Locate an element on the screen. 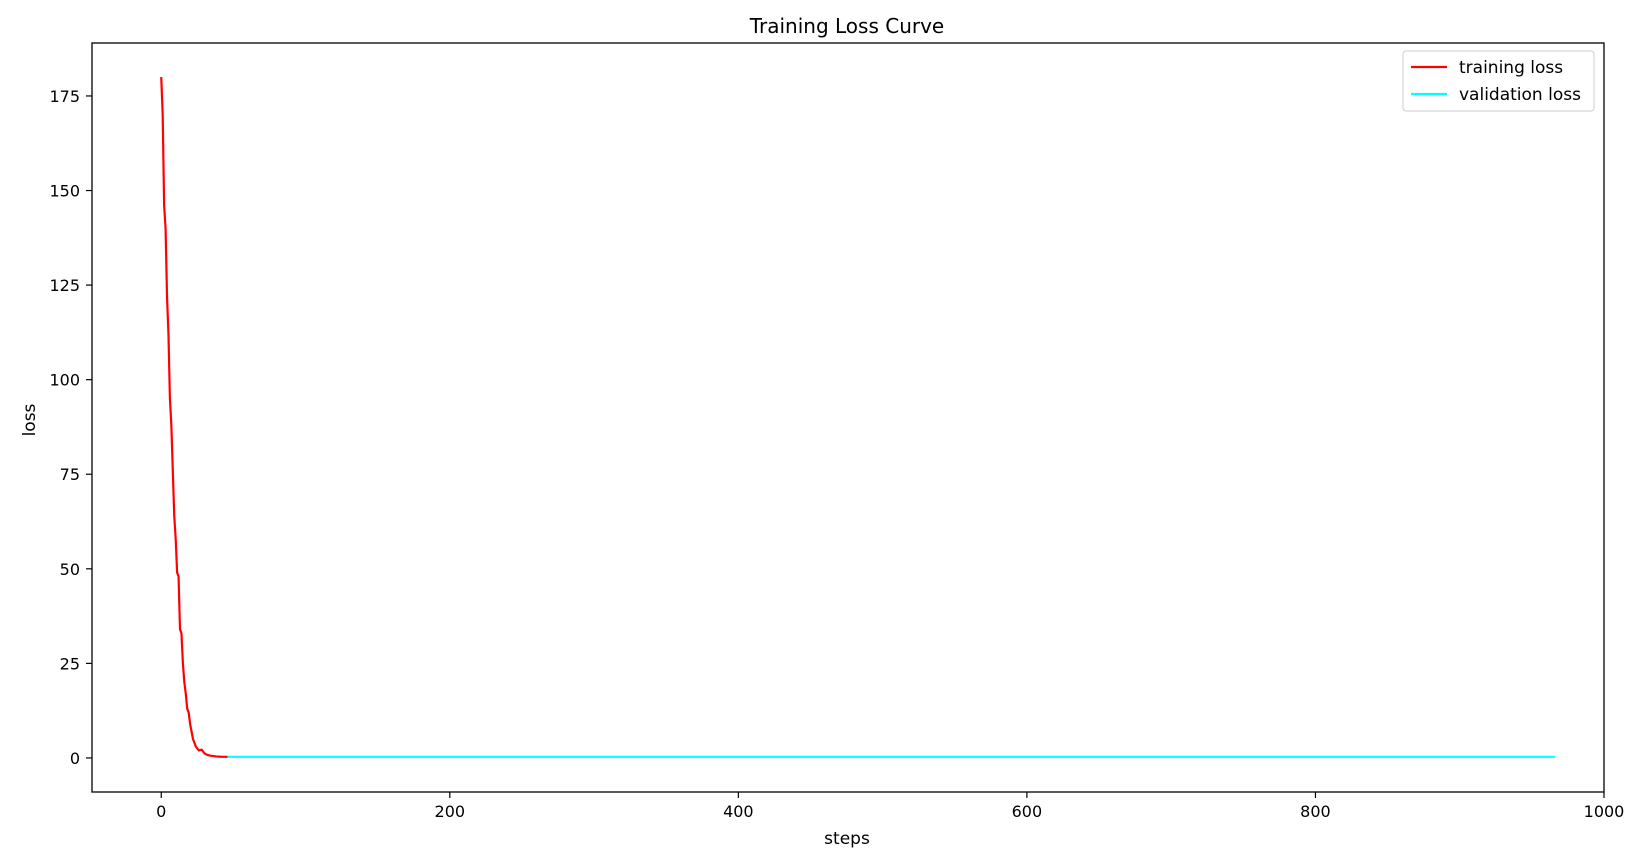 The height and width of the screenshot is (861, 1626). y-tick-label: 0 is located at coordinates (75, 758).